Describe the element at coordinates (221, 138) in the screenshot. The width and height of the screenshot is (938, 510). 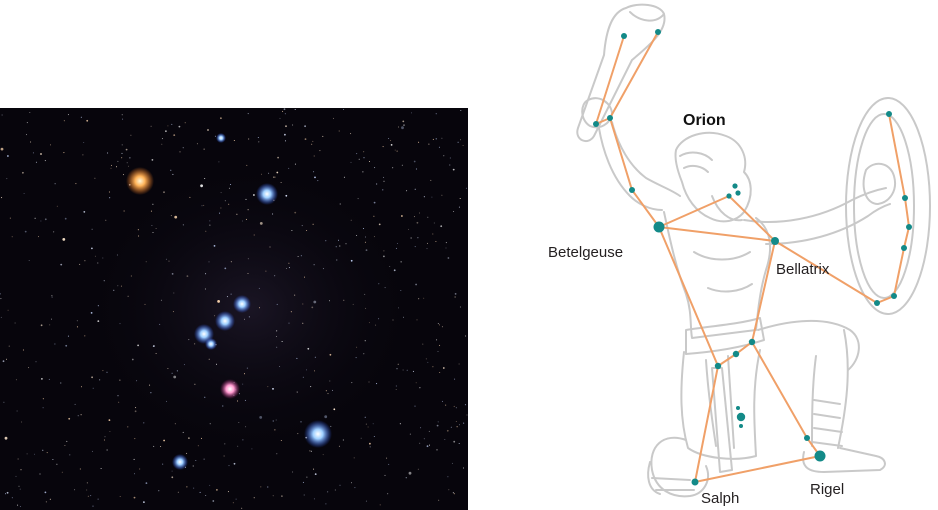
I see `photo-head-star-glow` at that location.